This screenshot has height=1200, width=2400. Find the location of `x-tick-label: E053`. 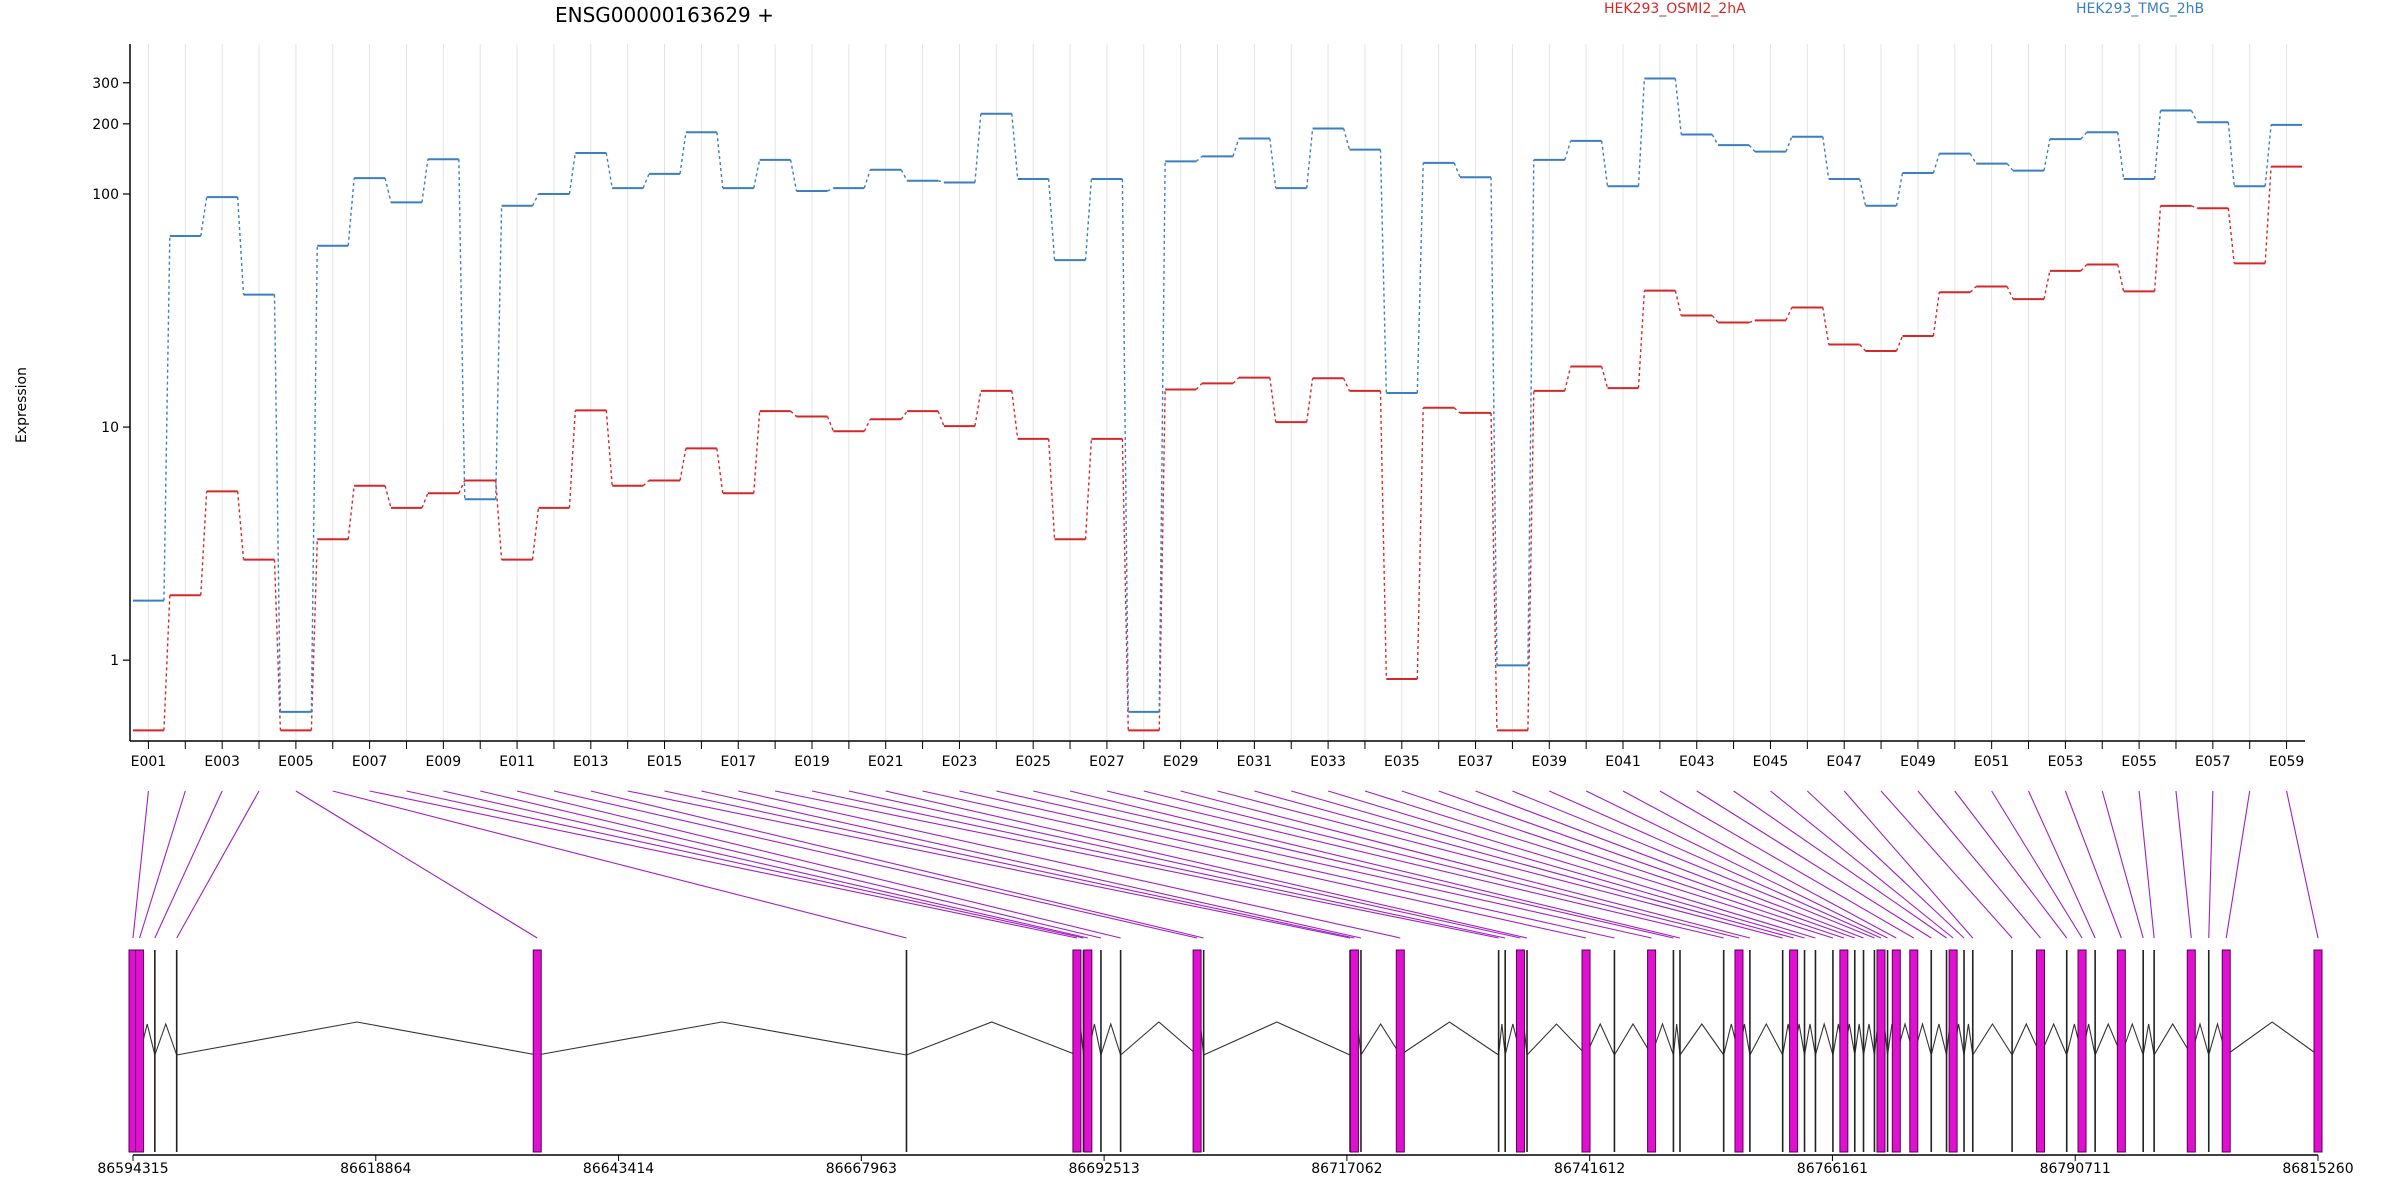

x-tick-label: E053 is located at coordinates (2066, 762).